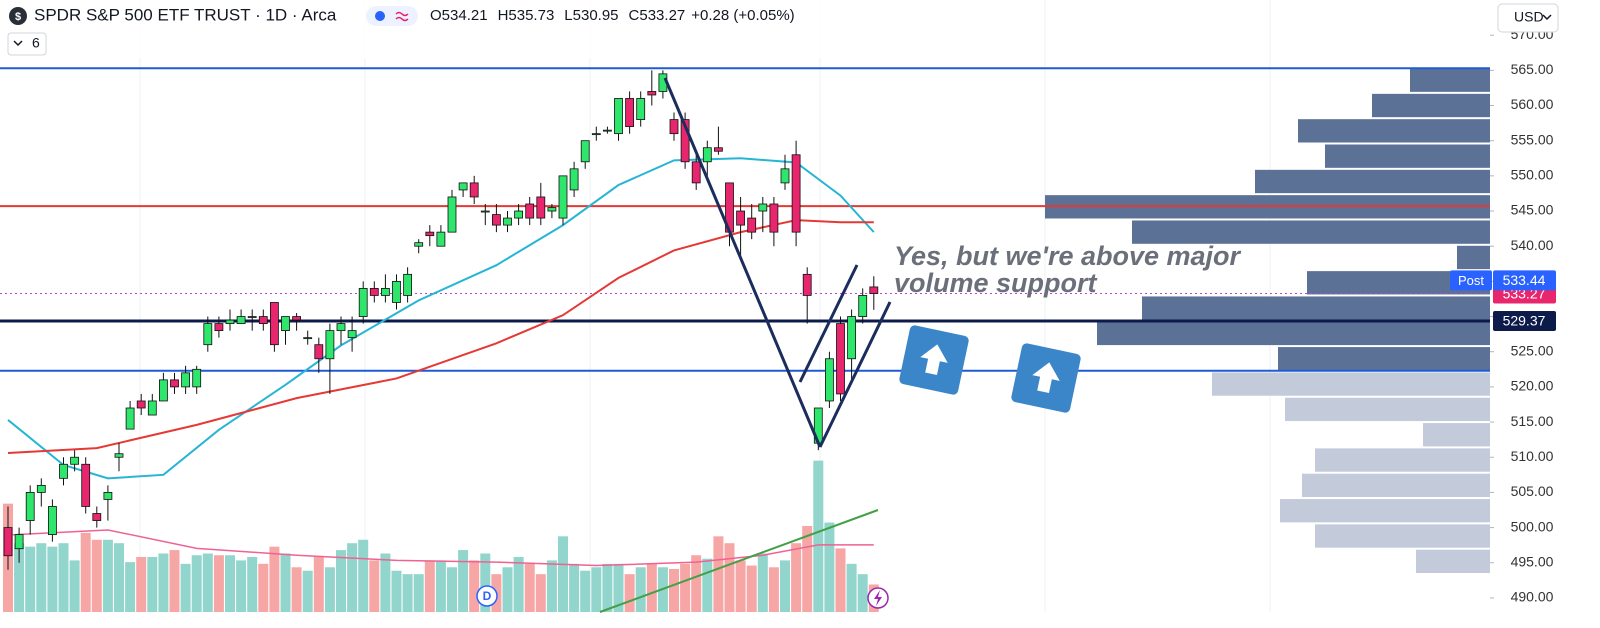 The image size is (1600, 628). I want to click on currency: USD, so click(1529, 17).